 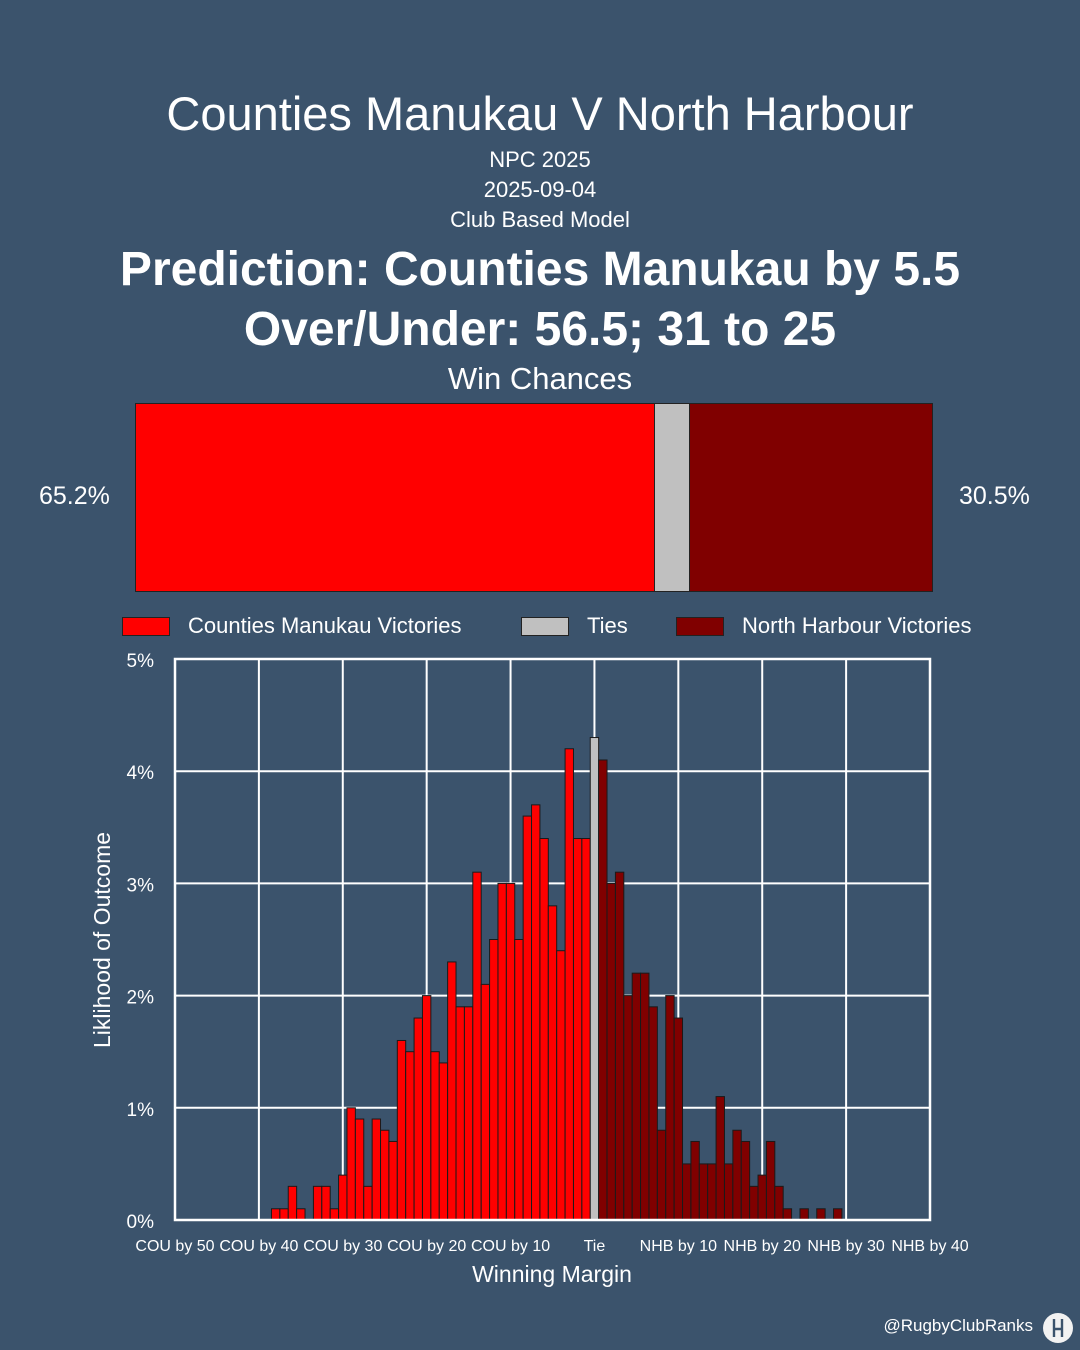 What do you see at coordinates (74, 496) in the screenshot?
I see `home-win-pct: 65.2%` at bounding box center [74, 496].